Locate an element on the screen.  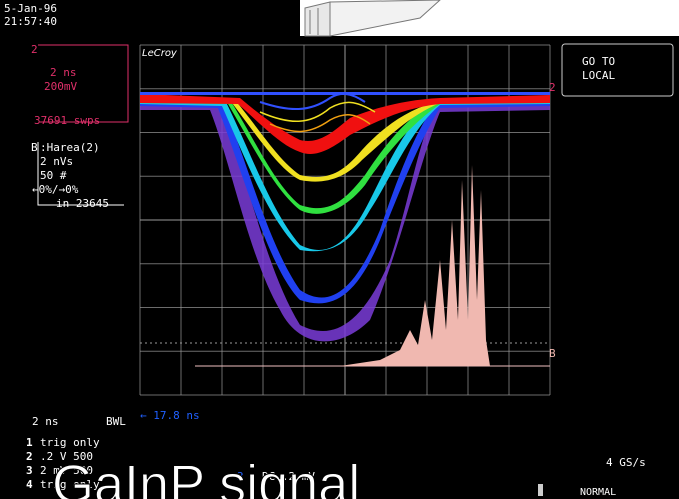
sample-rate: 4 GS/s is located at coordinates (626, 462).